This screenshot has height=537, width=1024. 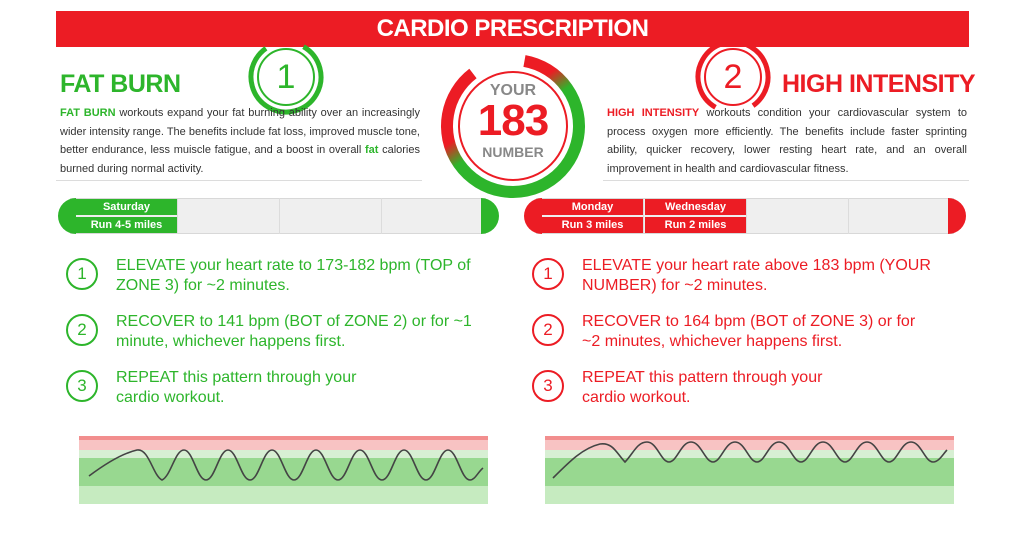 I want to click on fat-burn-desc-part2: calories burned during normal activity., so click(x=240, y=159).